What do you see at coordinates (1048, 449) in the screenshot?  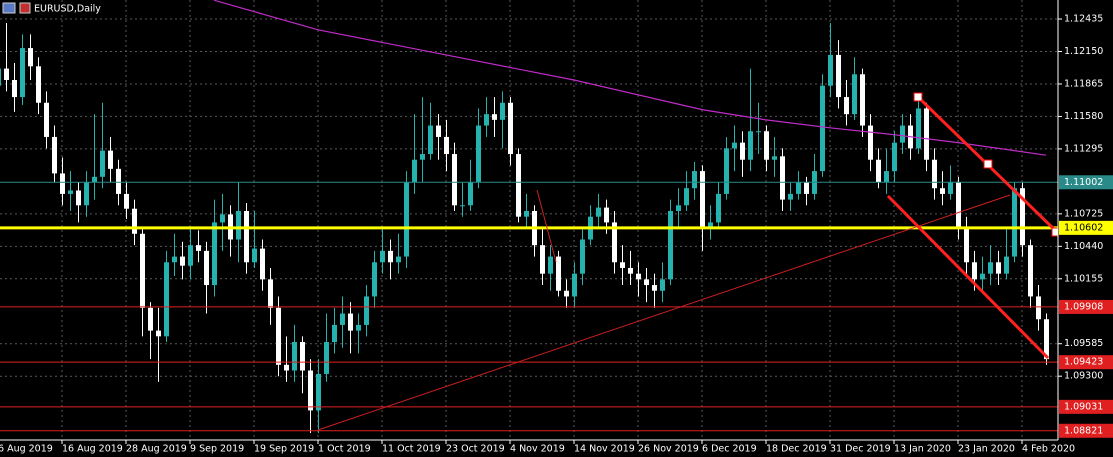 I see `x-tick-label: 4 Feb 2020` at bounding box center [1048, 449].